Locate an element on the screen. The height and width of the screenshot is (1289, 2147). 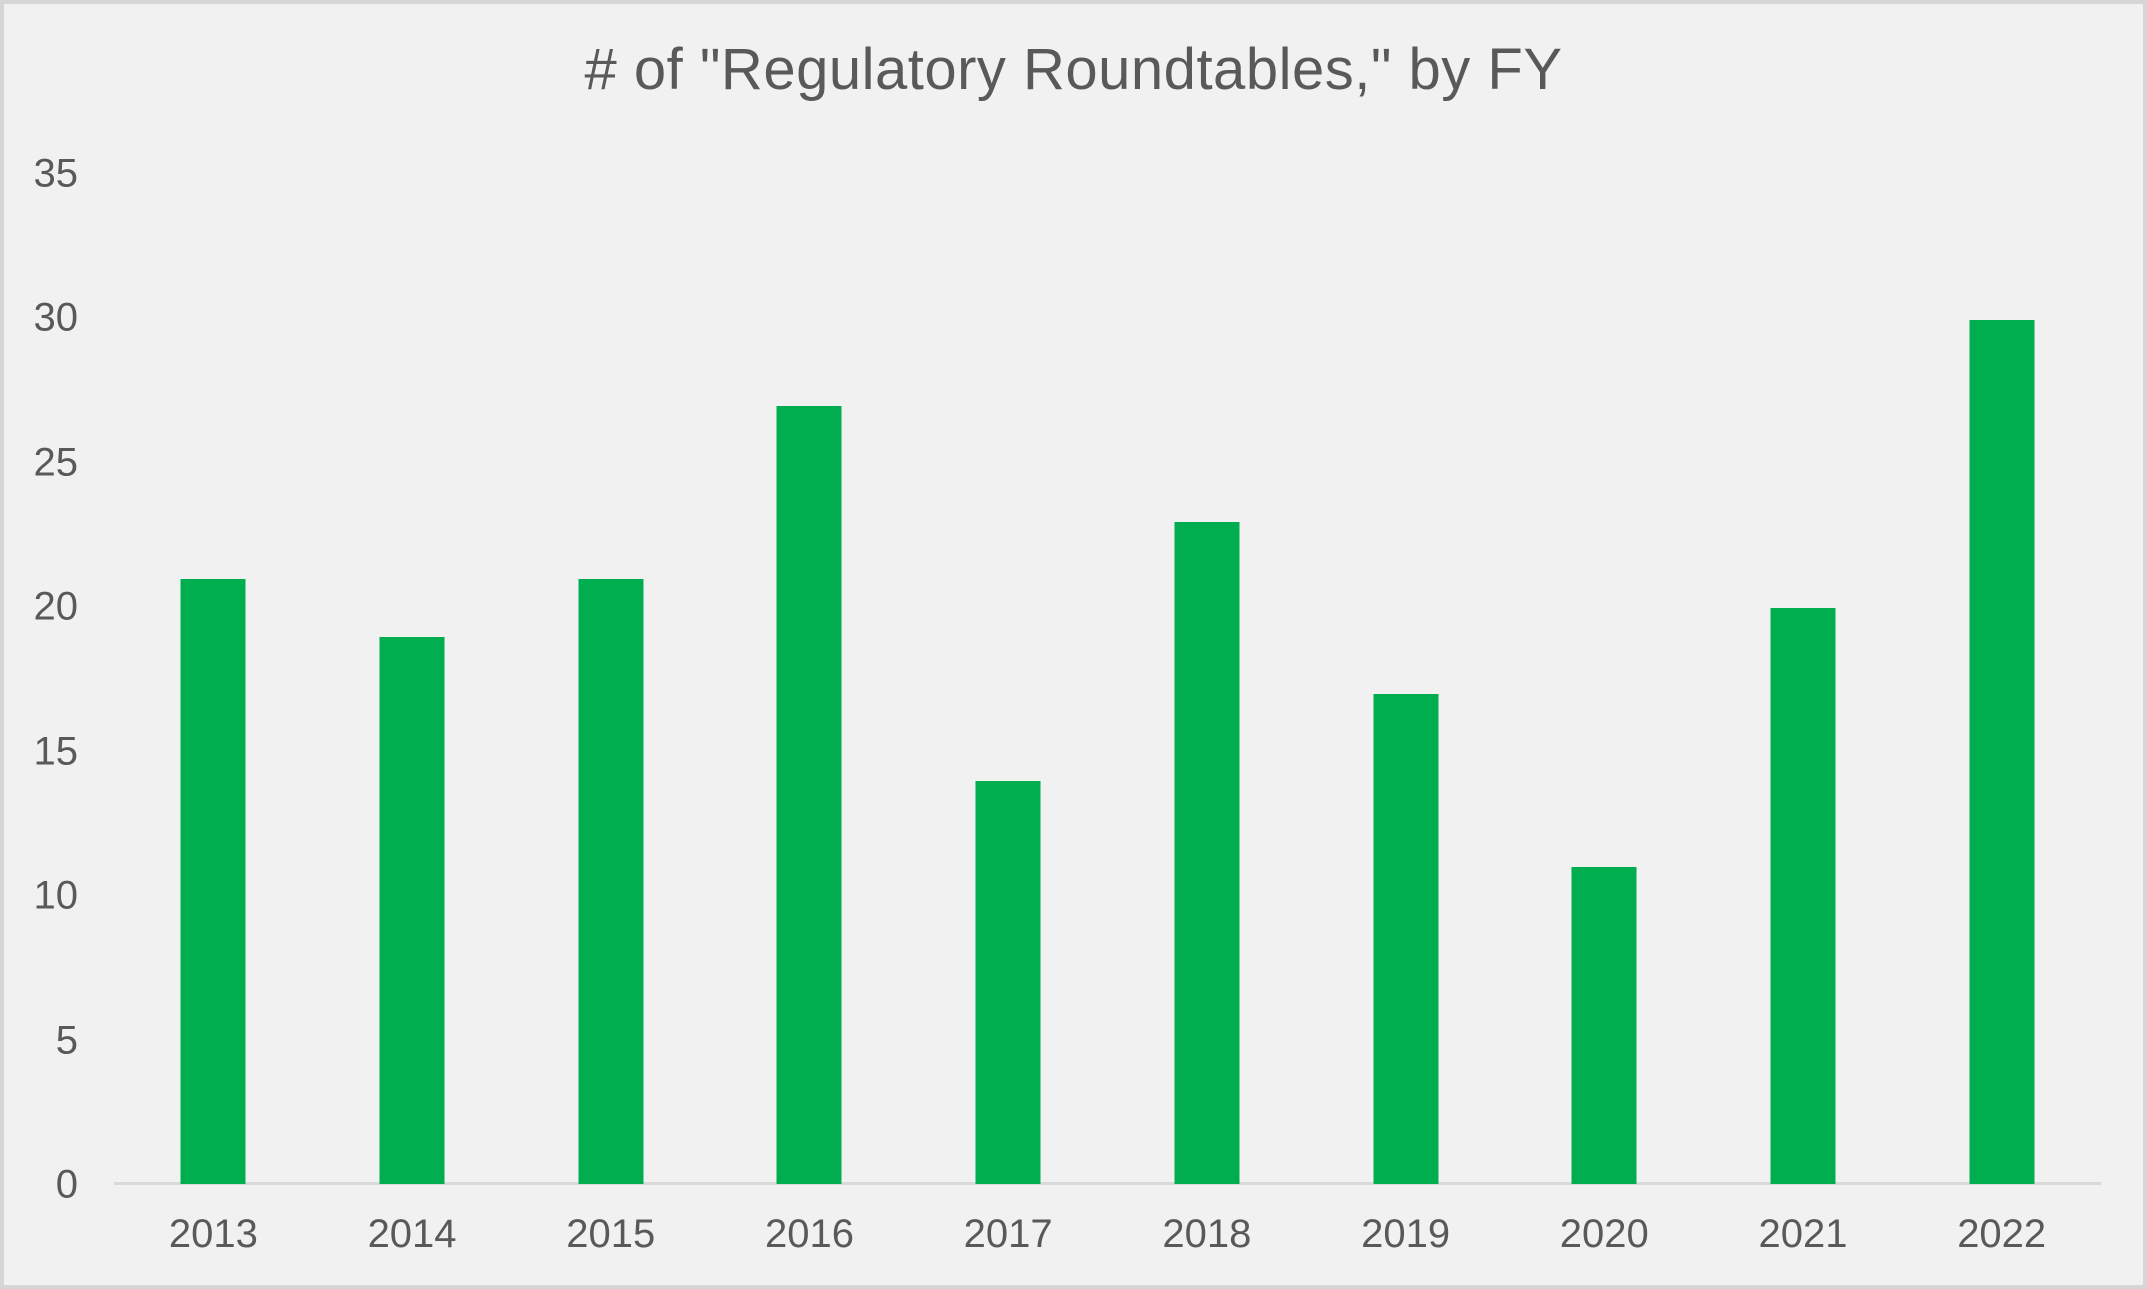
x-tick-label-2019: 2019 is located at coordinates (1406, 1234).